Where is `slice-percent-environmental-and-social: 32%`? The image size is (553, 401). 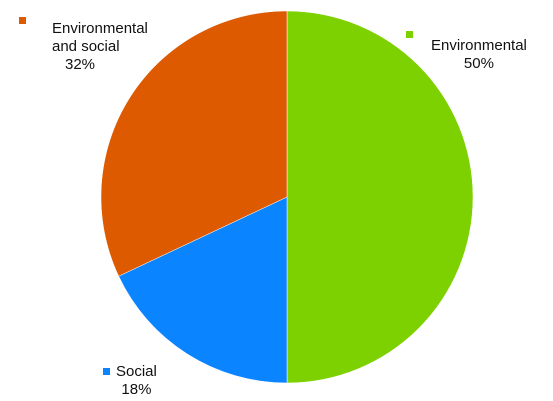
slice-percent-environmental-and-social: 32% is located at coordinates (100, 65).